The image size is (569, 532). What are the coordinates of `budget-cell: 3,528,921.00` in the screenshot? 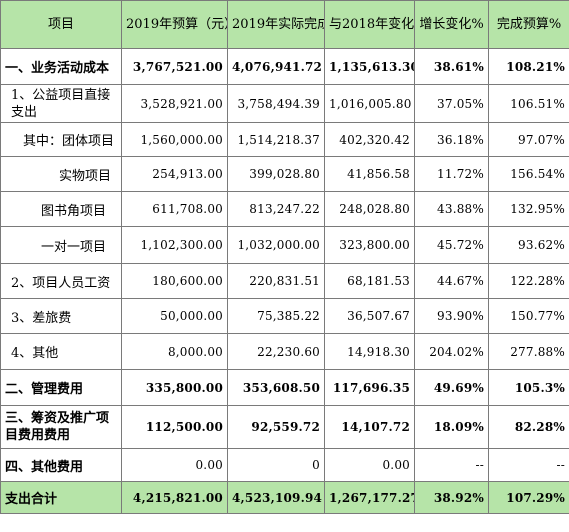 It's located at (174, 103).